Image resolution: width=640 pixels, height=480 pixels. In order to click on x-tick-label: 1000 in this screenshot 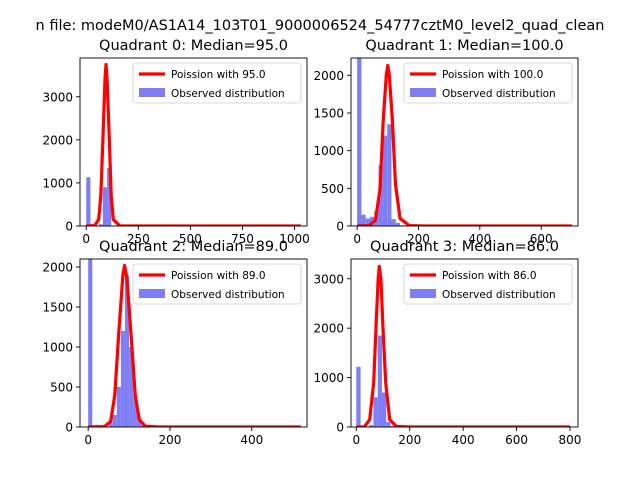, I will do `click(294, 239)`.